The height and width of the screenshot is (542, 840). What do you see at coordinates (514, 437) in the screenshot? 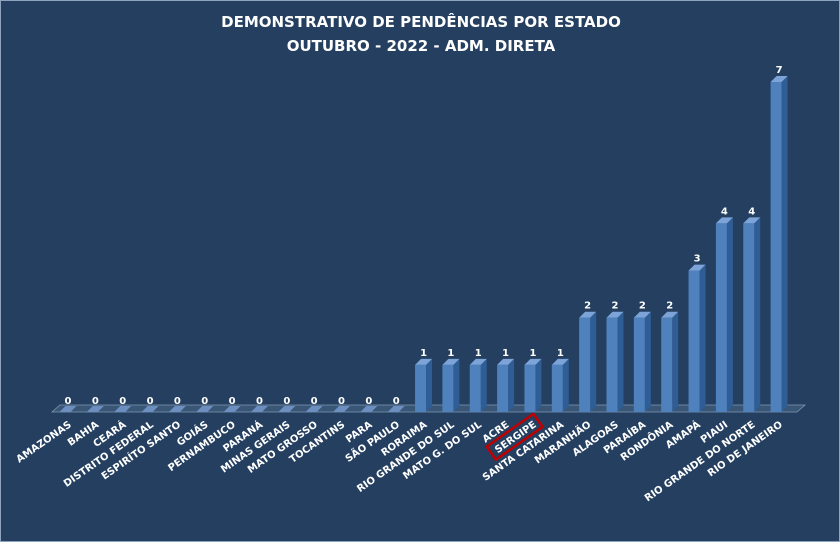
I see `highlight-box` at bounding box center [514, 437].